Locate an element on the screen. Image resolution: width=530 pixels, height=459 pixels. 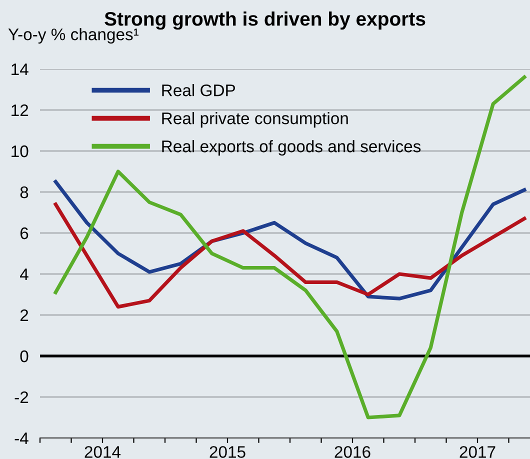
y-tick-label: 12 is located at coordinates (20, 110).